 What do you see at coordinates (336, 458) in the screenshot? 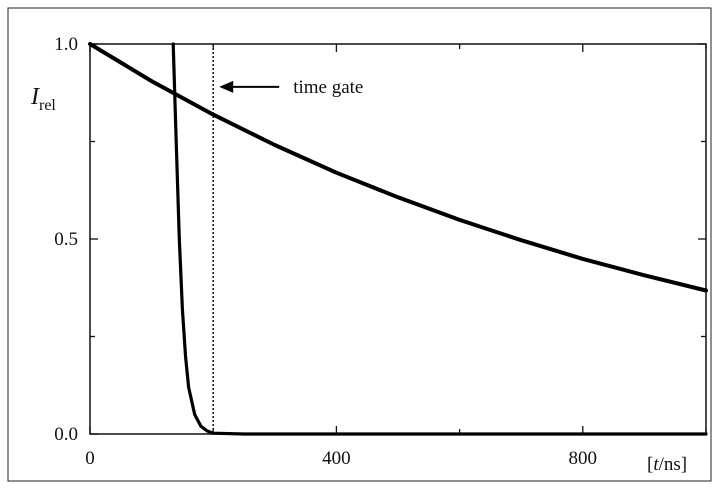
I see `x-tick-label: 400` at bounding box center [336, 458].